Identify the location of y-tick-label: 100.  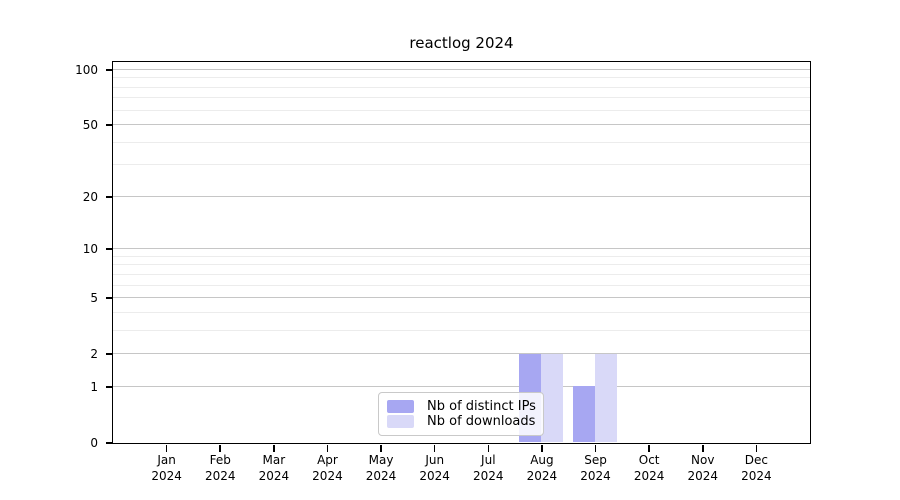
(86, 70).